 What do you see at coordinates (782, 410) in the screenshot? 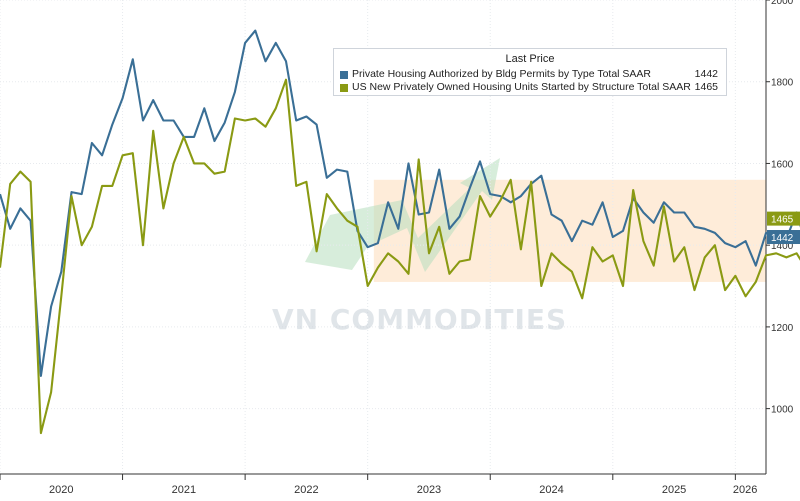
I see `y-tick-label: 1000` at bounding box center [782, 410].